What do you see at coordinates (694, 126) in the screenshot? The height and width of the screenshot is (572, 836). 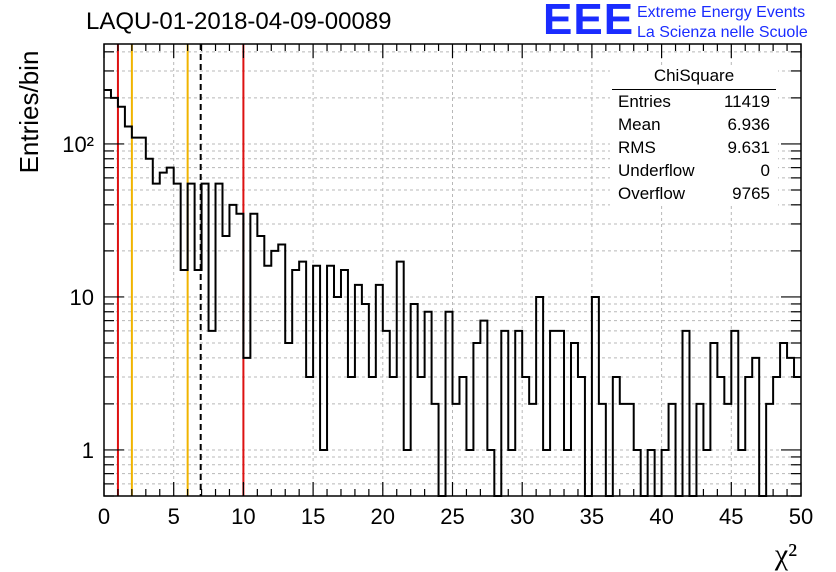 I see `stats-row-mean: Mean 6.936` at bounding box center [694, 126].